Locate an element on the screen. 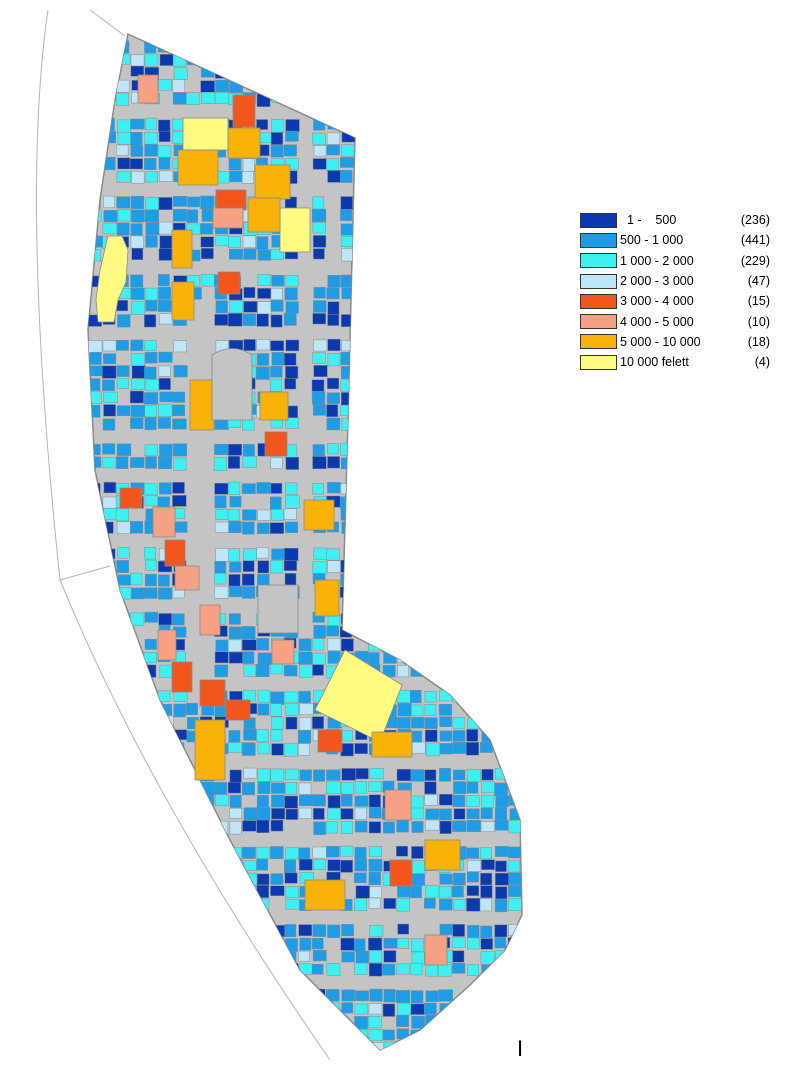 The width and height of the screenshot is (787, 1067). legend-count: (18) is located at coordinates (758, 341).